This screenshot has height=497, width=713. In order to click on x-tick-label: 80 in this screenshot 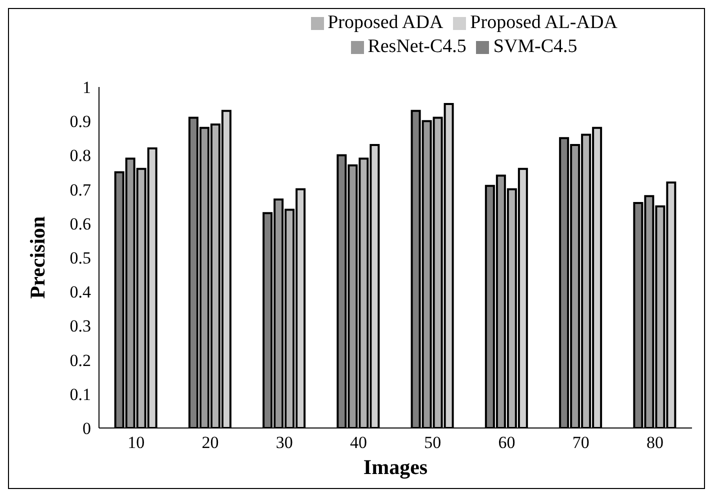, I will do `click(655, 442)`.